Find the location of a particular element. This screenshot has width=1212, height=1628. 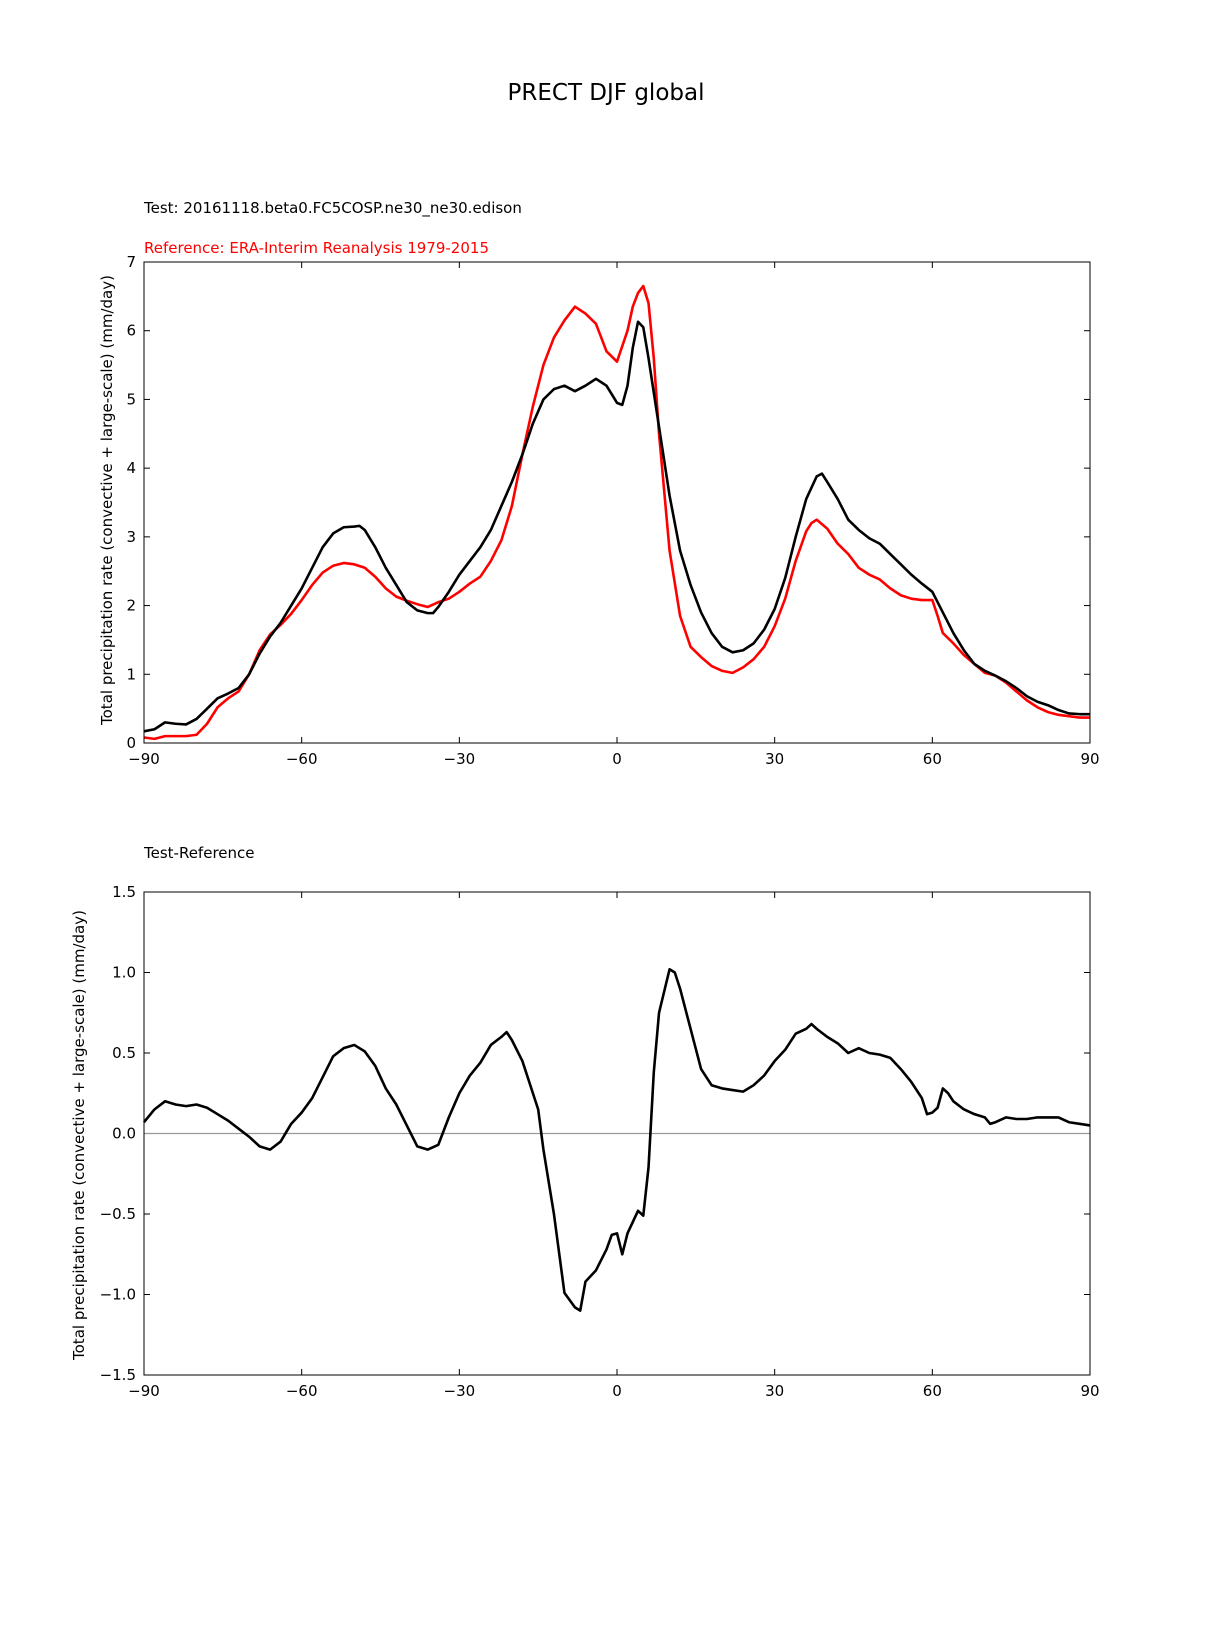

top-y-tick-label: 6 is located at coordinates (131, 331).